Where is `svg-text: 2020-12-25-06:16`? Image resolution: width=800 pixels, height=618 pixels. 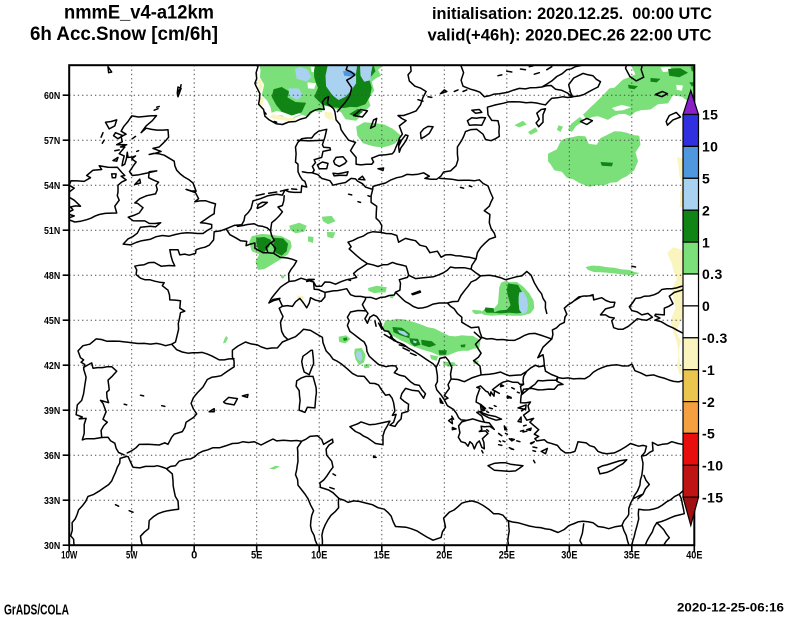 svg-text: 2020-12-25-06:16 is located at coordinates (730, 609).